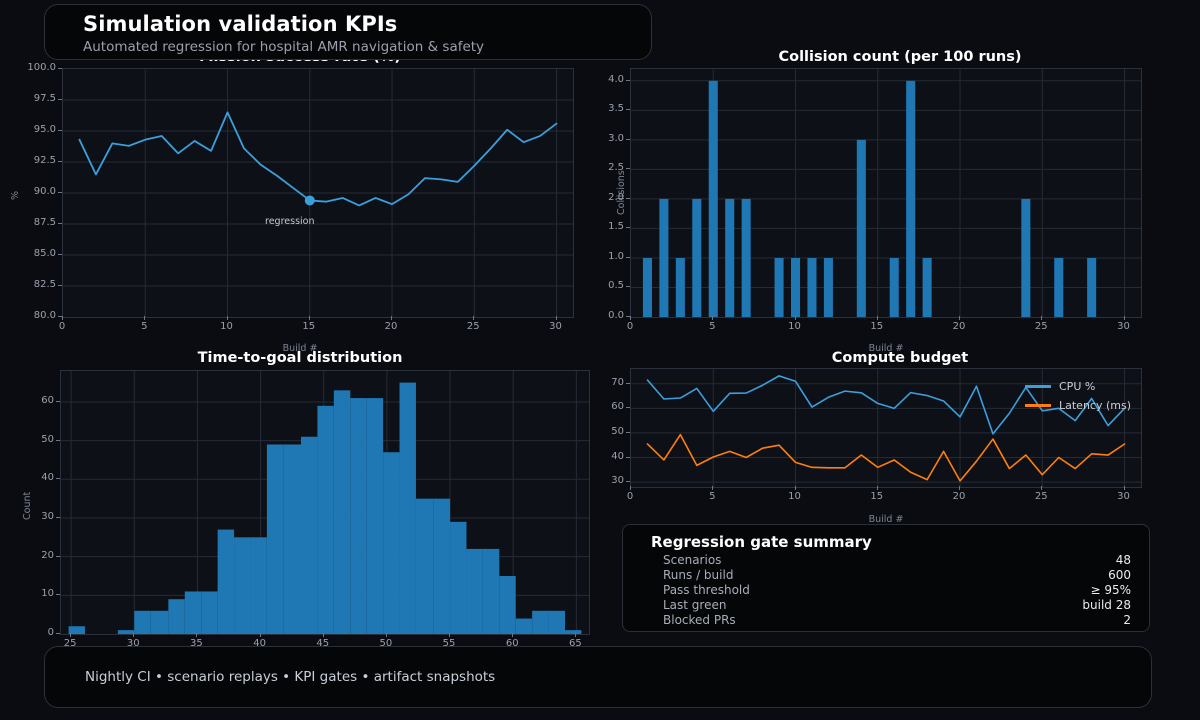 Image resolution: width=1200 pixels, height=720 pixels. I want to click on legend-compute-budget: CPU % Latency (ms), so click(1078, 399).